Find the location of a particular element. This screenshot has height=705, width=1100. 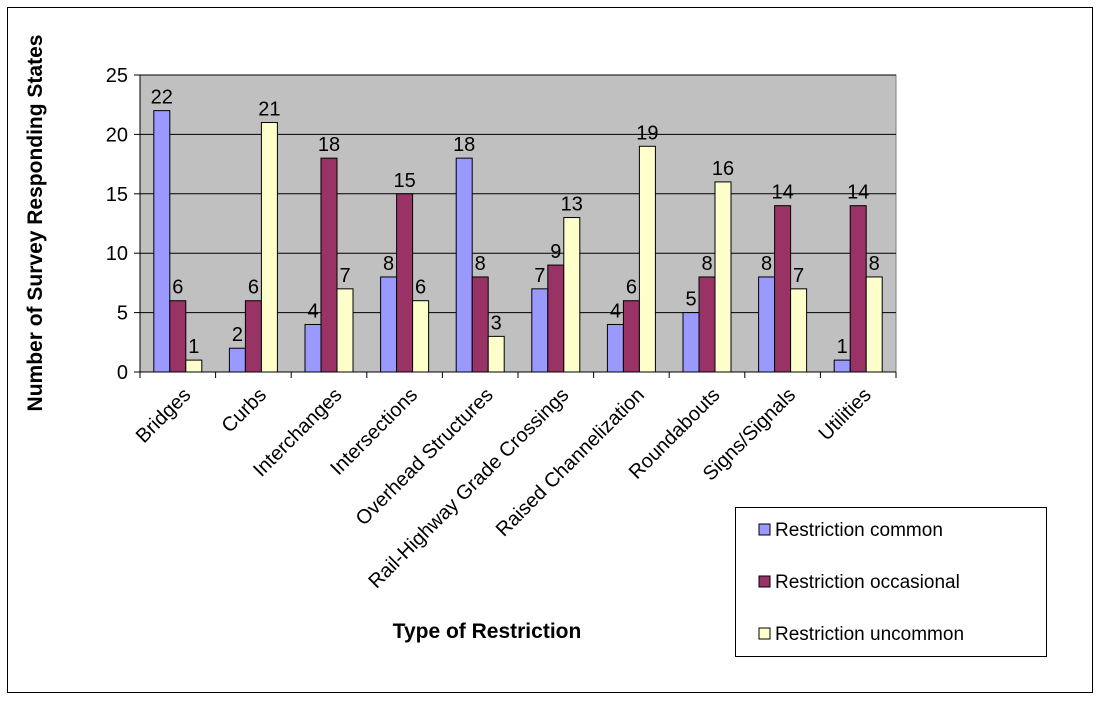

data-label-uncommon: 21 is located at coordinates (269, 110).